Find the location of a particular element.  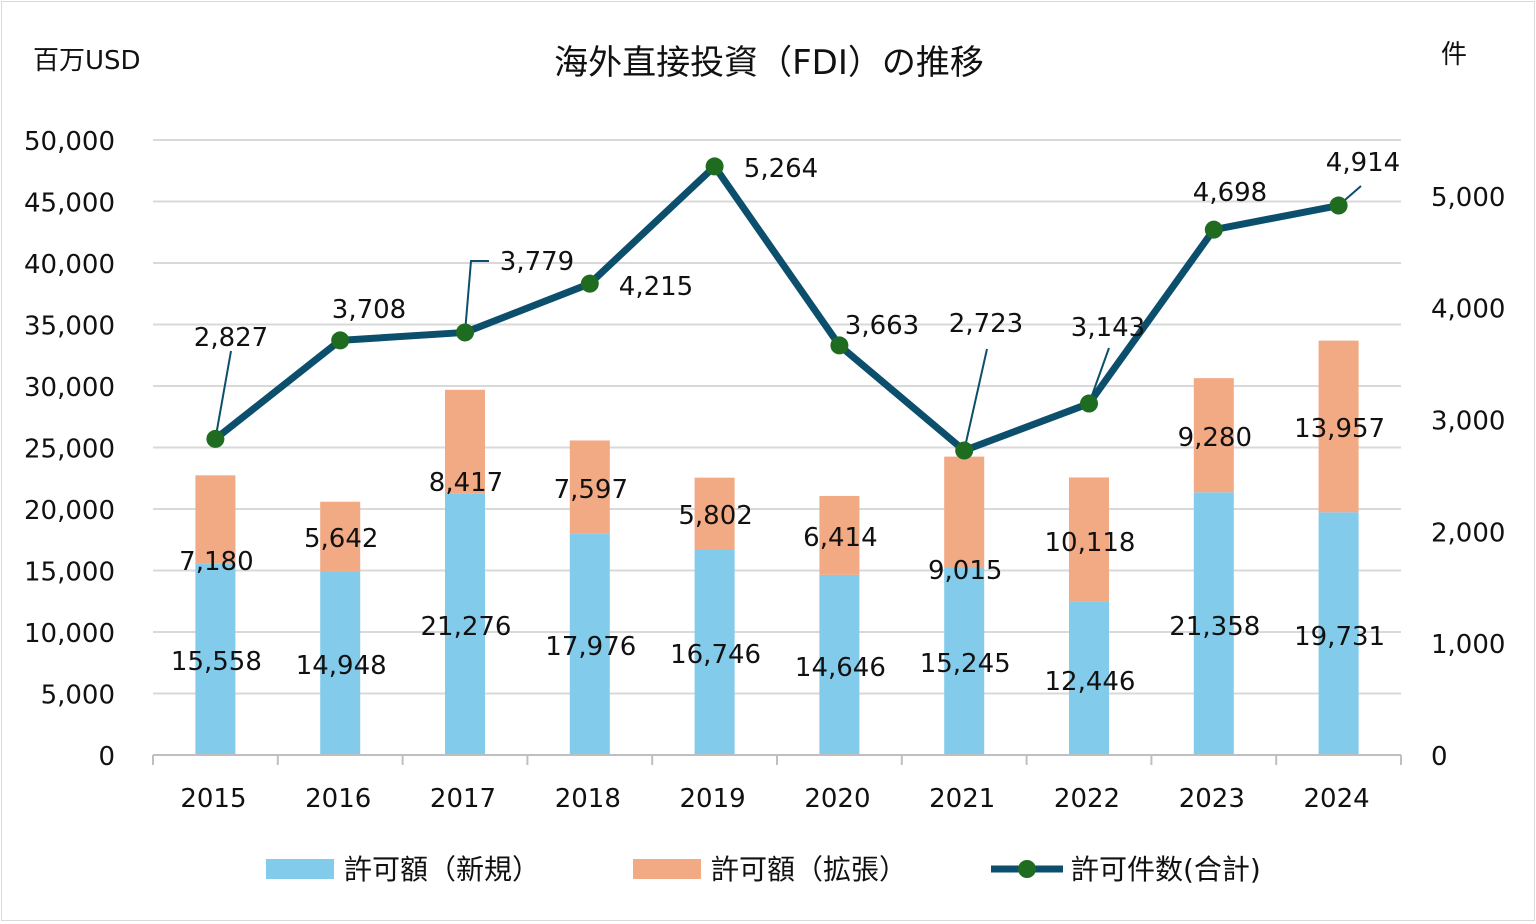

bar-new-label: 21,358 is located at coordinates (1214, 627).